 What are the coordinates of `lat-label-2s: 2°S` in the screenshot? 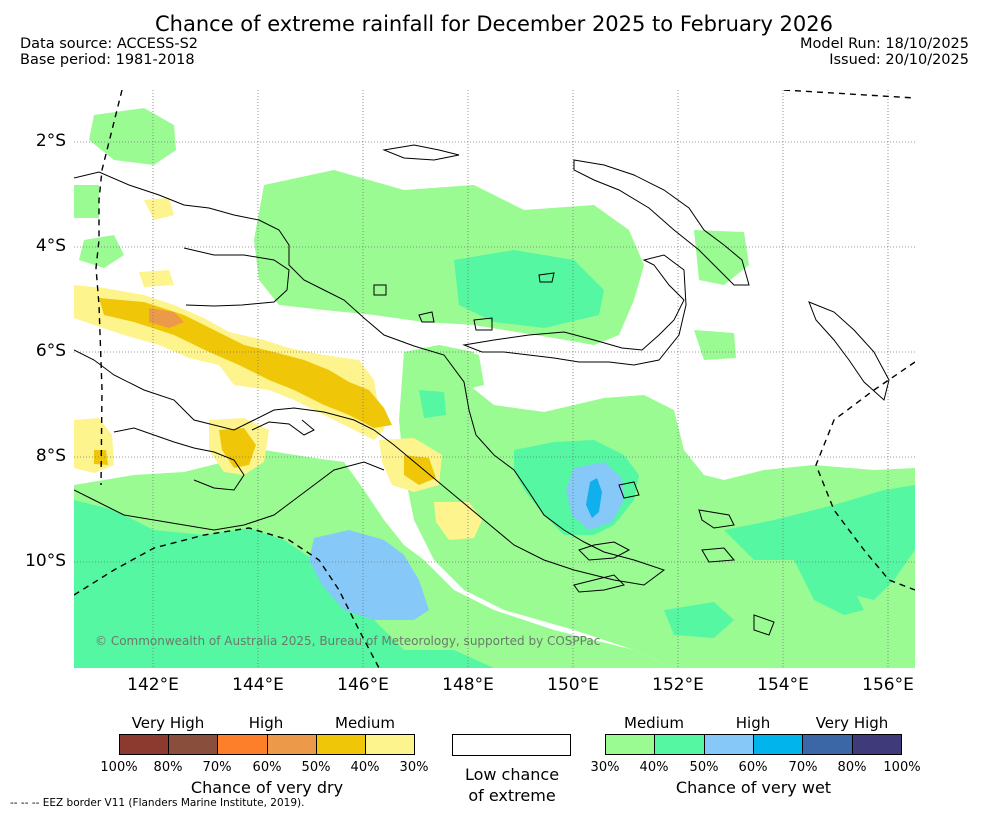 It's located at (50, 141).